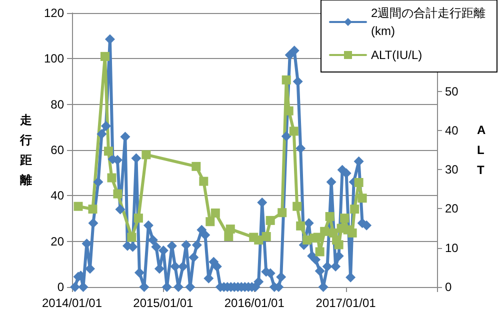 Image resolution: width=503 pixels, height=320 pixels. Describe the element at coordinates (452, 169) in the screenshot. I see `y2-tick-label: 30` at that location.